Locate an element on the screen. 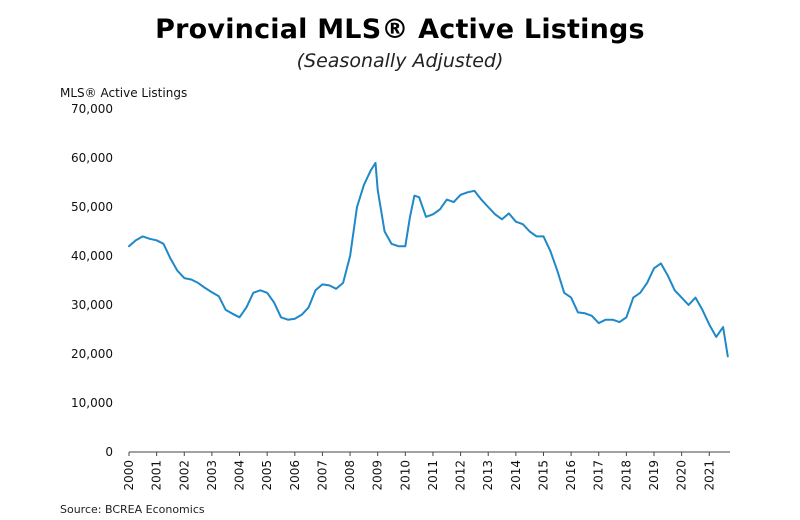 The height and width of the screenshot is (520, 800). y-tick-label: 60,000 is located at coordinates (92, 158).